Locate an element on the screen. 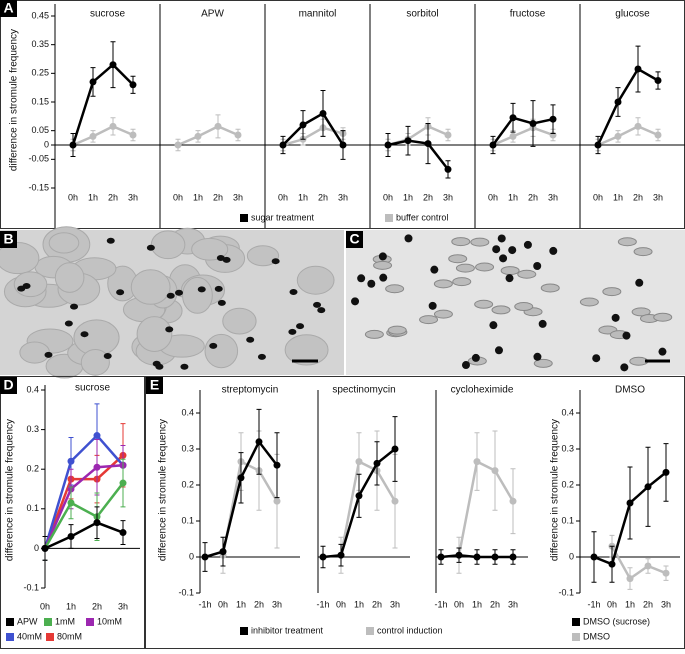 This screenshot has width=685, height=654. micrograph is located at coordinates (515, 302).